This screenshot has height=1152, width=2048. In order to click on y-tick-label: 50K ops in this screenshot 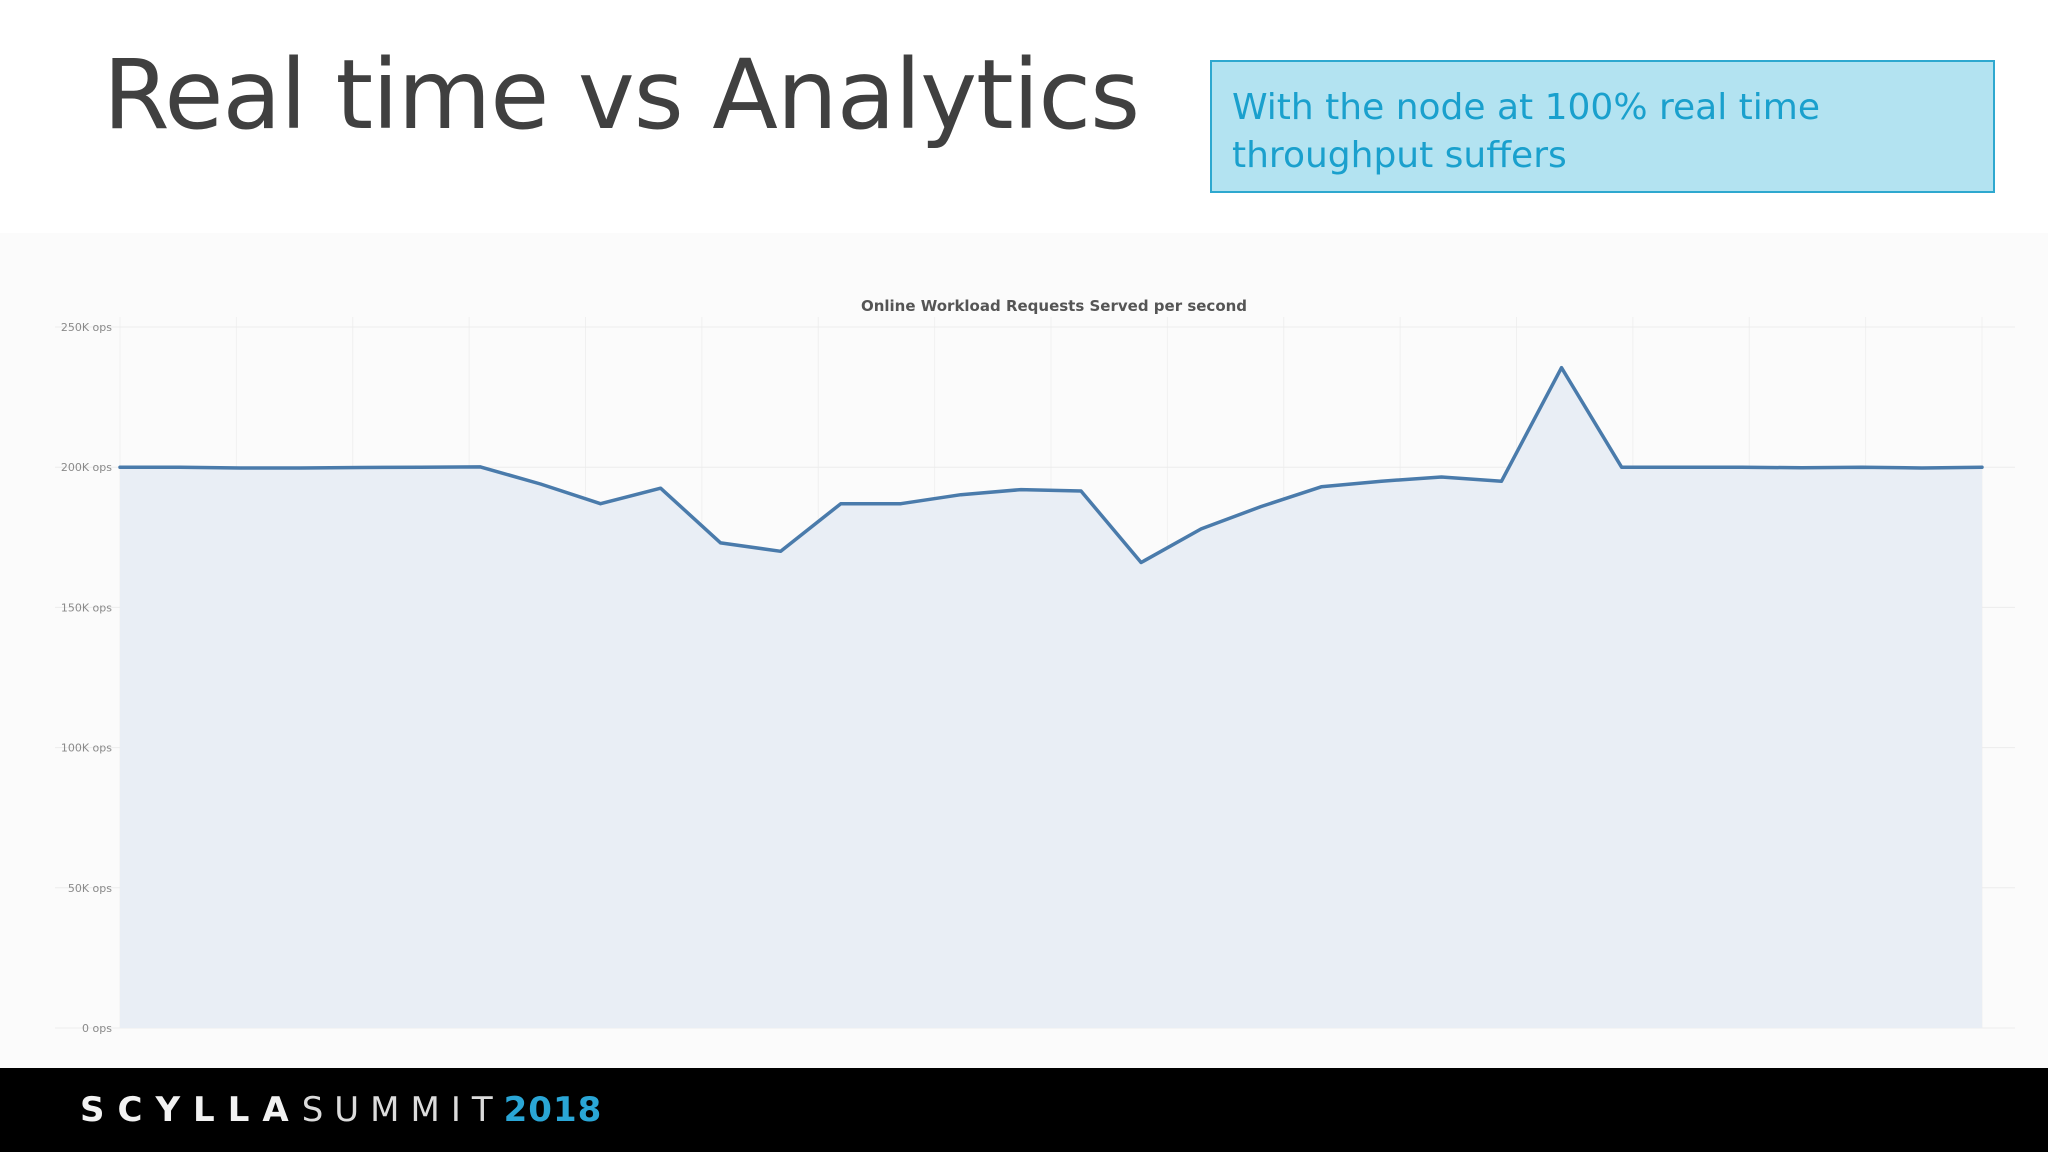, I will do `click(90, 888)`.